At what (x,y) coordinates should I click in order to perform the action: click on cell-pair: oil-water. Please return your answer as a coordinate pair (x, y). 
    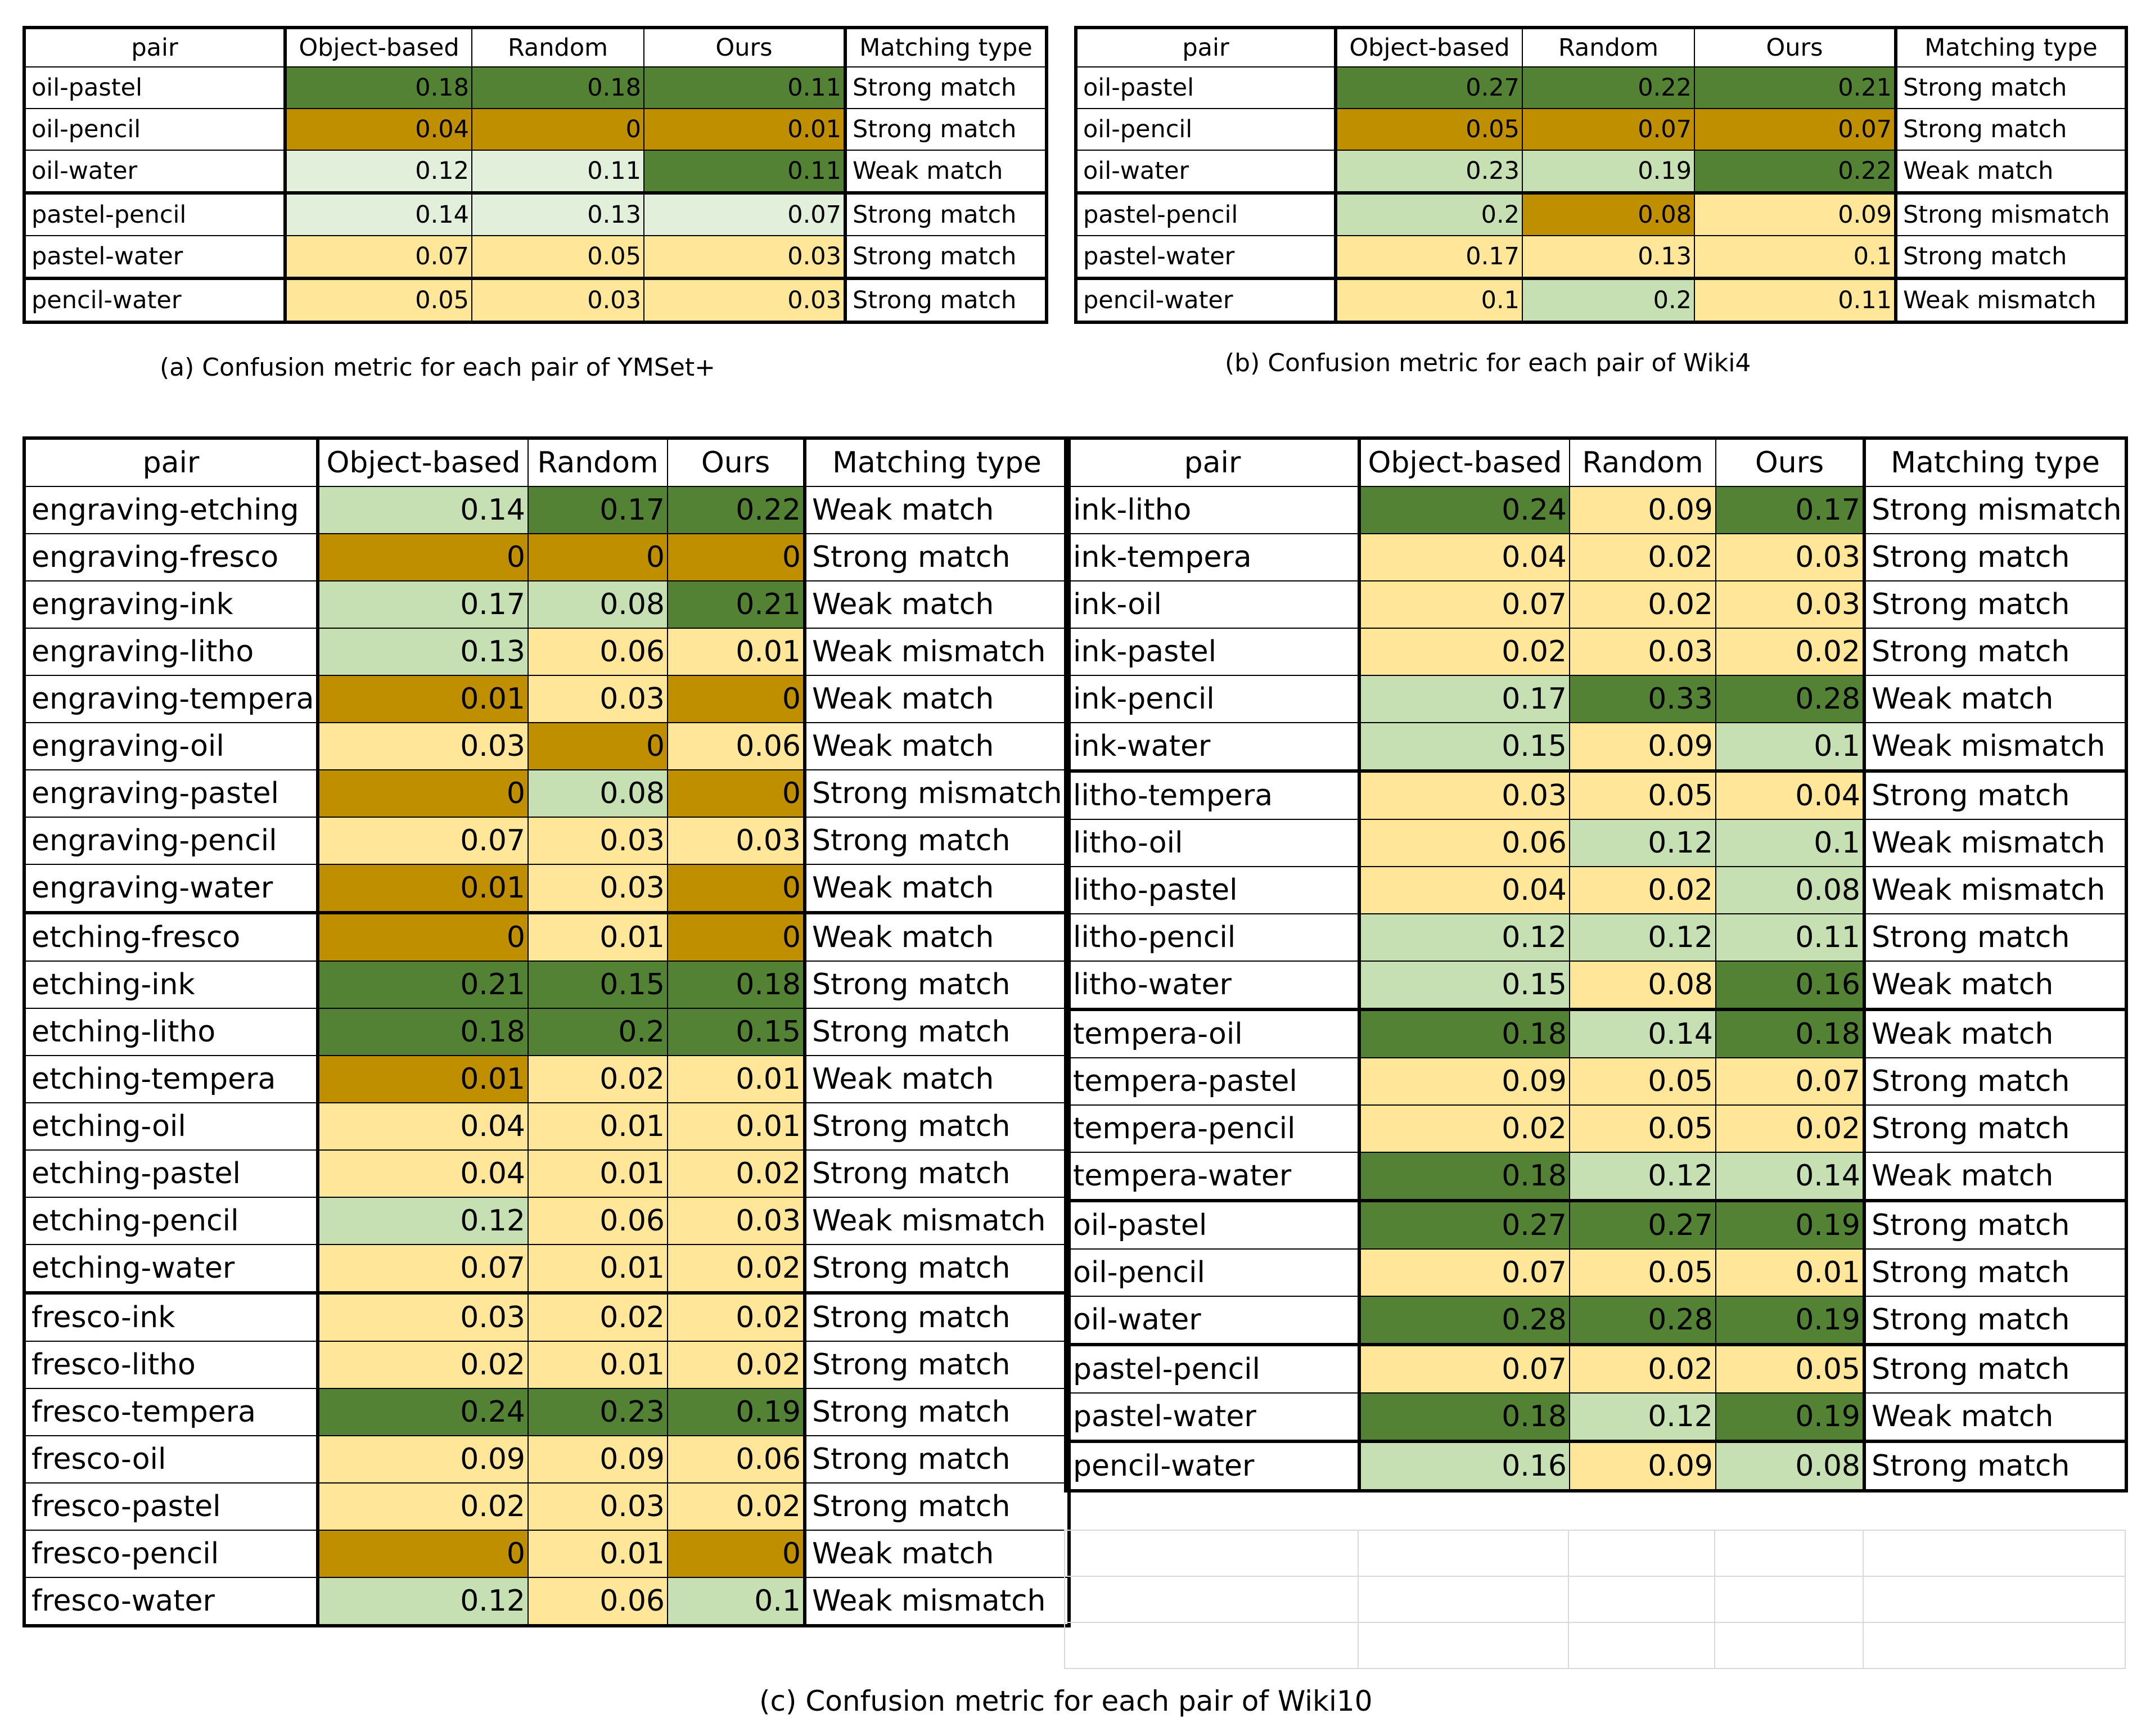
    Looking at the image, I should click on (1213, 1321).